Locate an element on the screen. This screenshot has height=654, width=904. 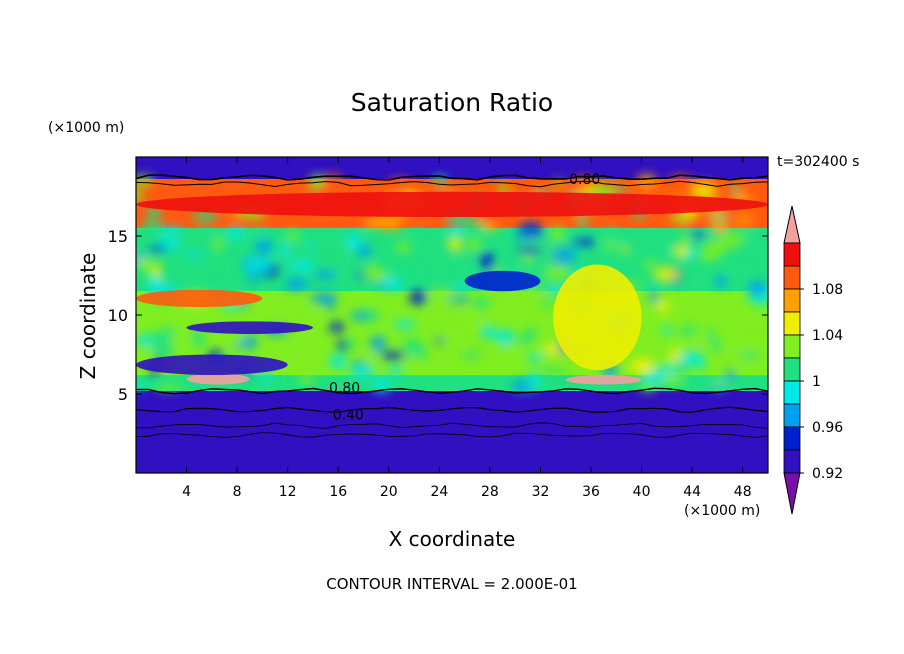
y-tick-label: 5 is located at coordinates (123, 394).